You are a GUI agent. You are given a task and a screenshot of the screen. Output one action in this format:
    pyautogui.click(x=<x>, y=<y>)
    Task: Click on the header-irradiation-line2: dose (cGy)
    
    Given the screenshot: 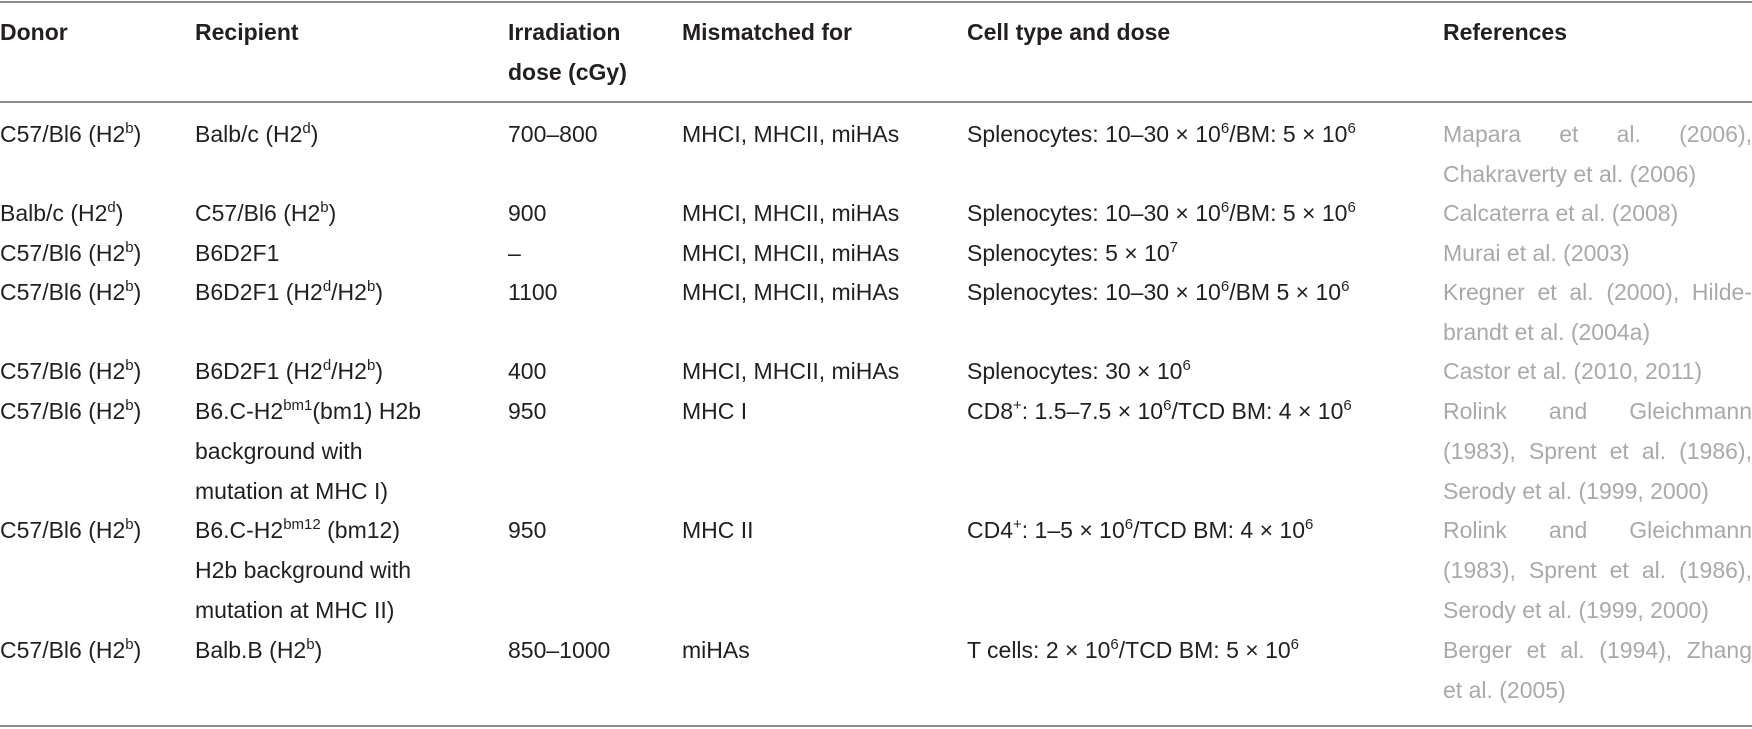 What is the action you would take?
    pyautogui.click(x=567, y=72)
    